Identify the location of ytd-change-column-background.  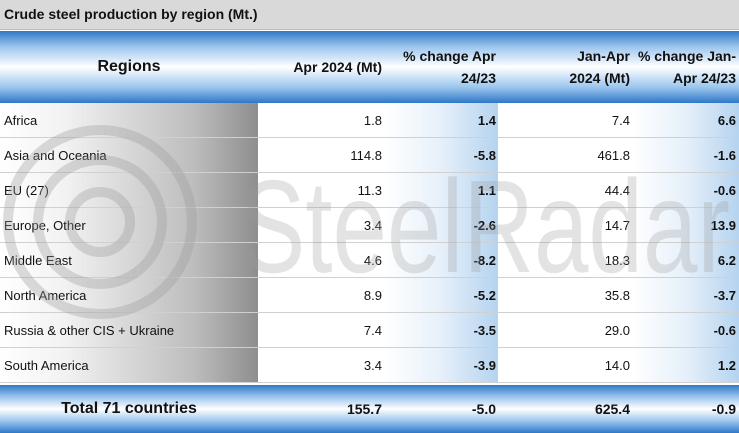
(685, 243).